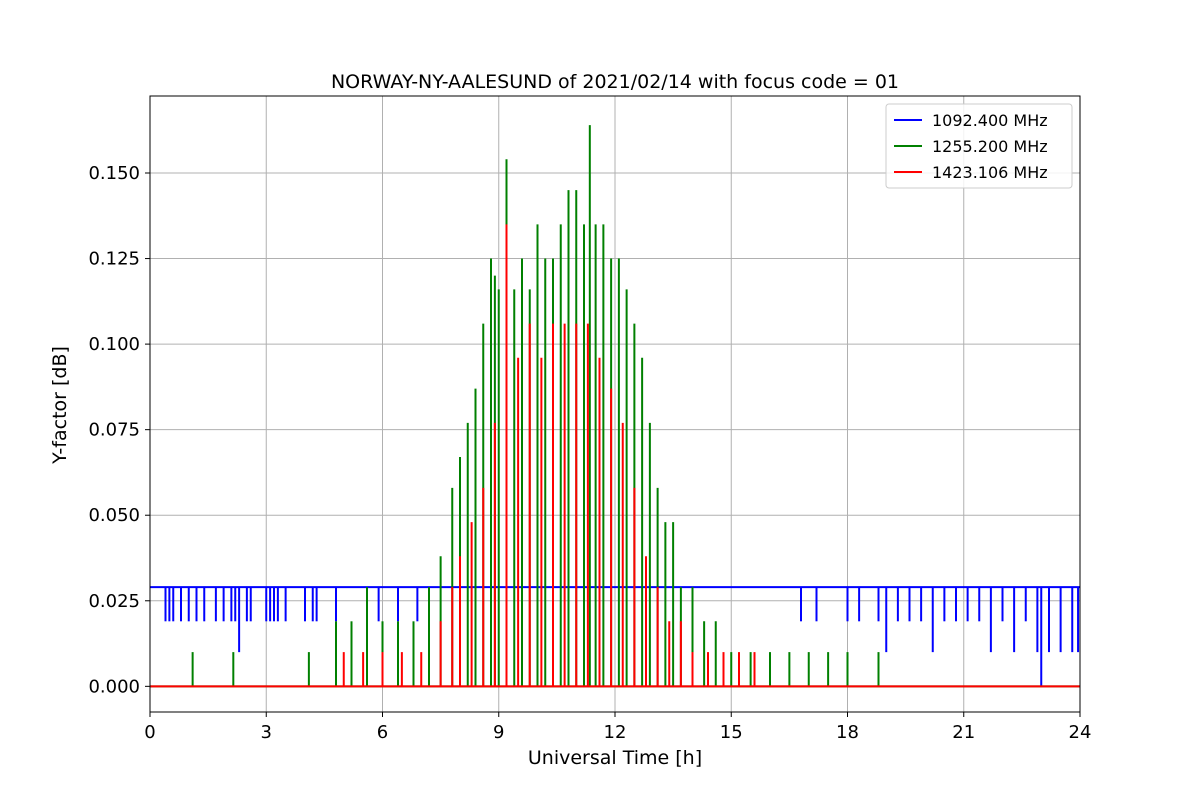  What do you see at coordinates (114, 173) in the screenshot?
I see `y-tick-label: 0.150` at bounding box center [114, 173].